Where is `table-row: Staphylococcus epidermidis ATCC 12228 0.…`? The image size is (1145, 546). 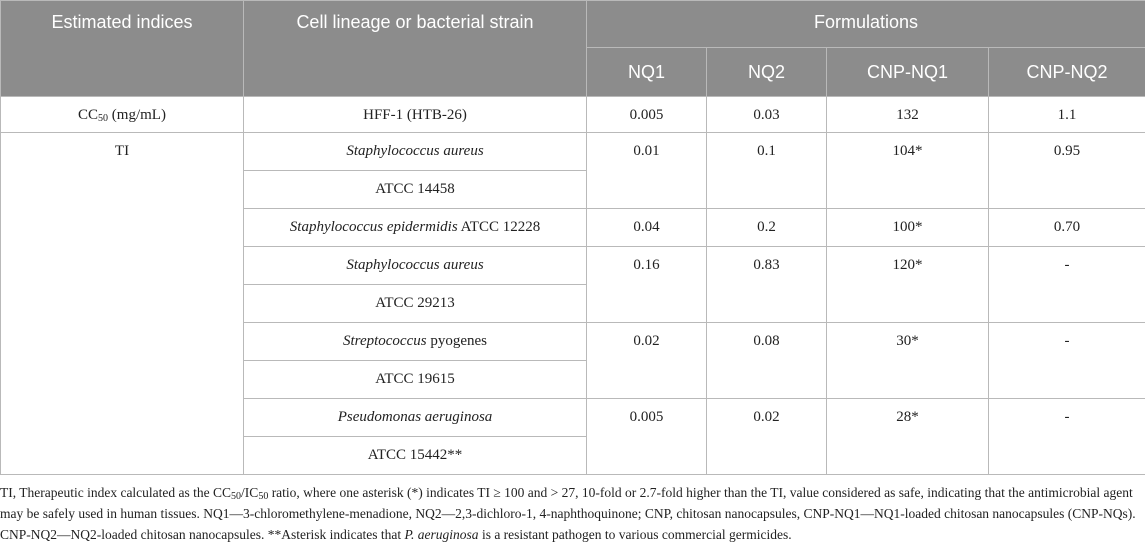 table-row: Staphylococcus epidermidis ATCC 12228 0.… is located at coordinates (573, 227).